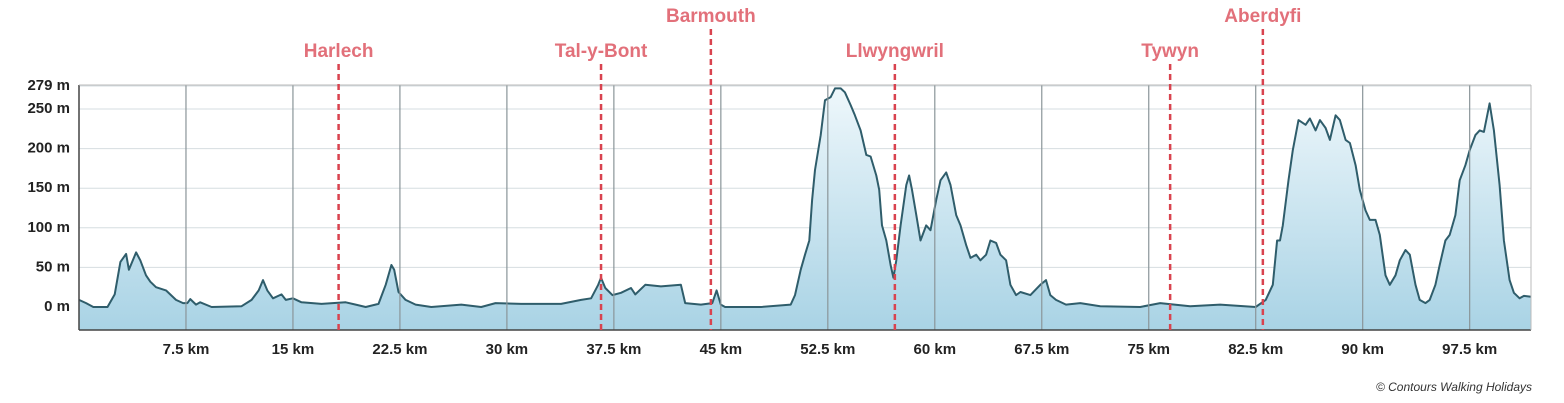 The width and height of the screenshot is (1564, 403). I want to click on x-tick-label: 60 km, so click(935, 349).